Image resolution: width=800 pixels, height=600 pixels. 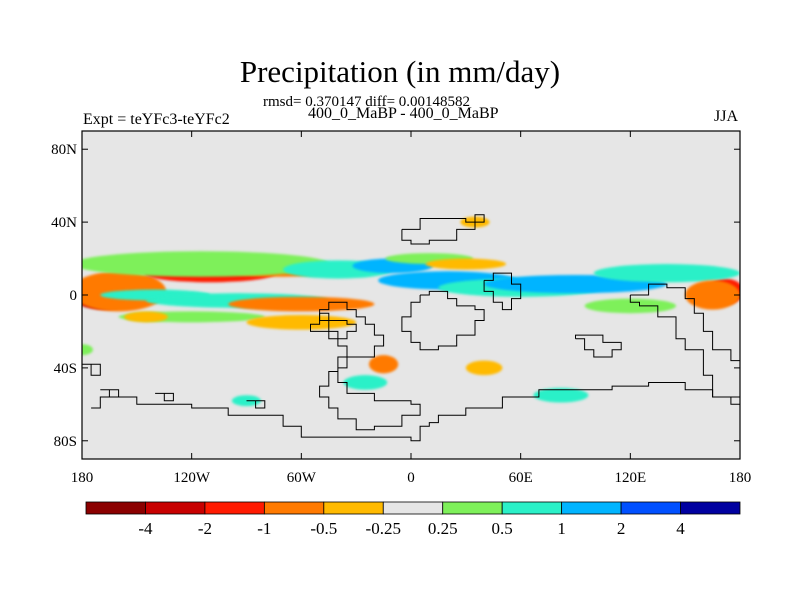 I want to click on lat-tick-label-1: 40N, so click(x=64, y=223).